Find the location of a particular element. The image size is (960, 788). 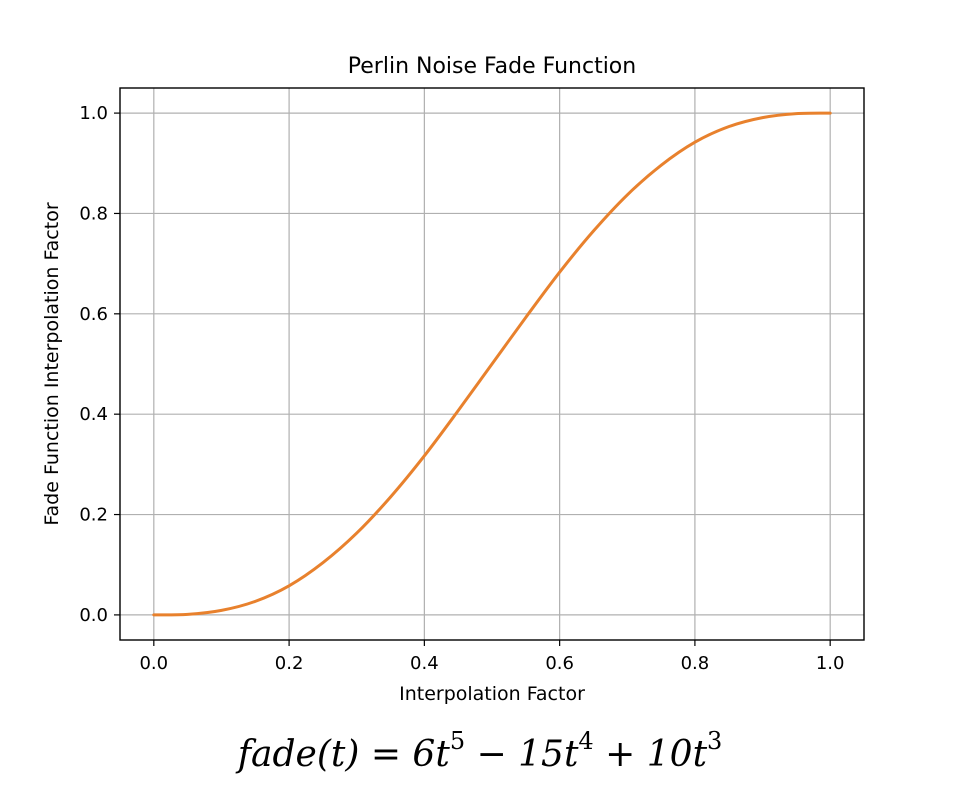

fade-formula: fade(t) = 6t5 − 15t4 + 10t3 is located at coordinates (480, 745).